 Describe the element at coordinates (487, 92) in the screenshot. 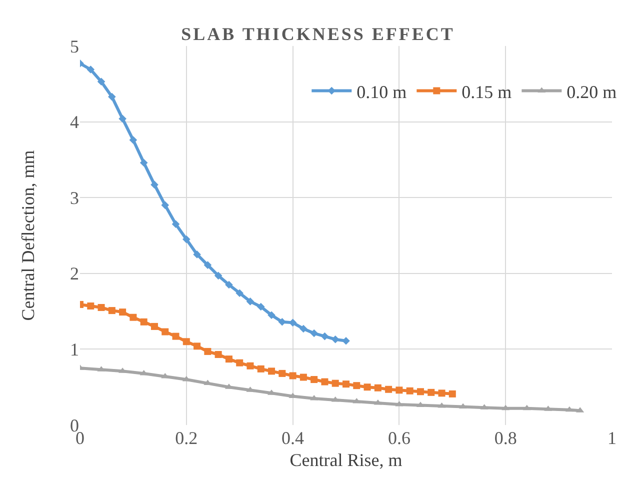

I see `legend-label: 0.15 m` at that location.